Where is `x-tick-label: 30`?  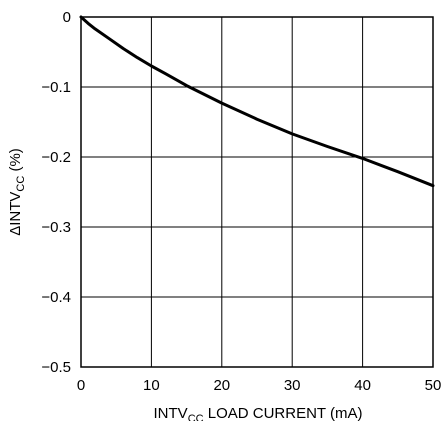 x-tick-label: 30 is located at coordinates (292, 385).